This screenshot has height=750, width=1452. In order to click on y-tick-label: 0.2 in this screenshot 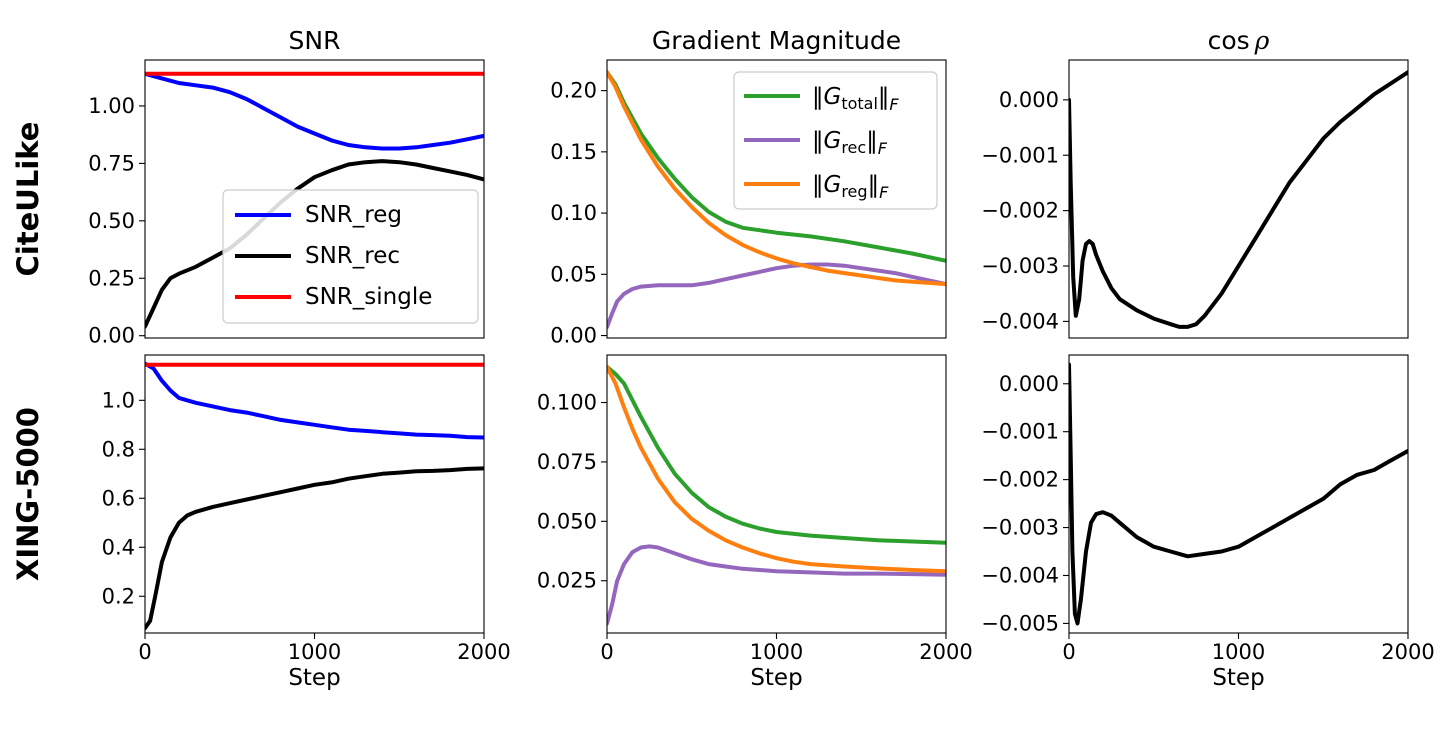, I will do `click(118, 596)`.